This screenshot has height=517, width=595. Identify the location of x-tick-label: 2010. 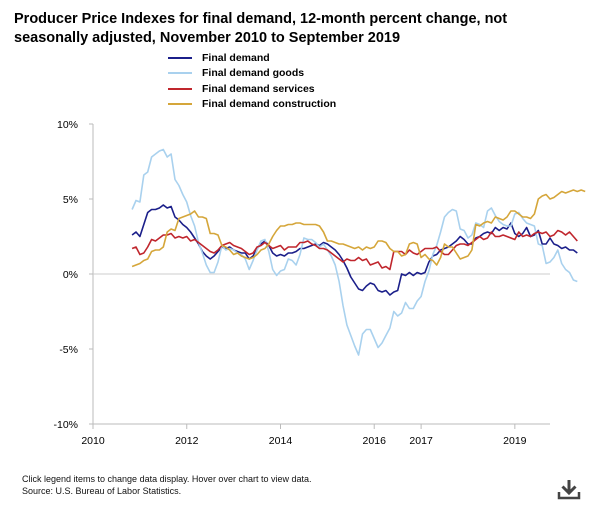
(93, 441).